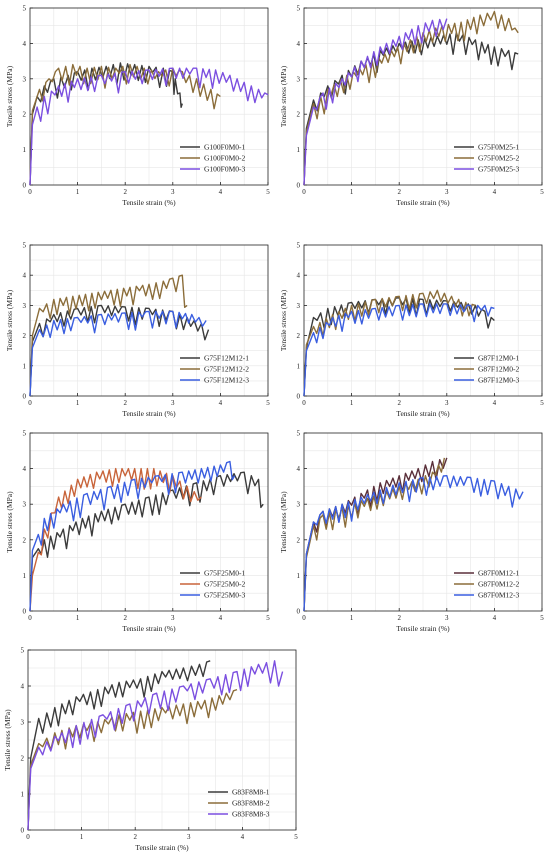 The height and width of the screenshot is (854, 550). Describe the element at coordinates (499, 380) in the screenshot. I see `legend-label: G87F12M0-3` at that location.